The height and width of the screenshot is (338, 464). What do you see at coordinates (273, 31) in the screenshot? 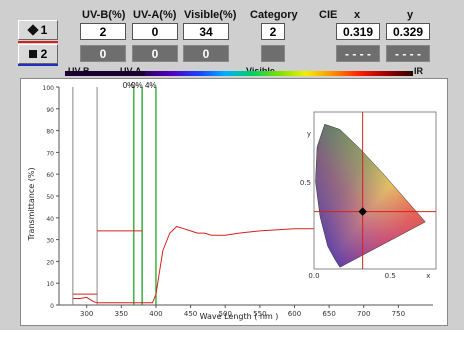
I see `row1-category-field: 2` at bounding box center [273, 31].